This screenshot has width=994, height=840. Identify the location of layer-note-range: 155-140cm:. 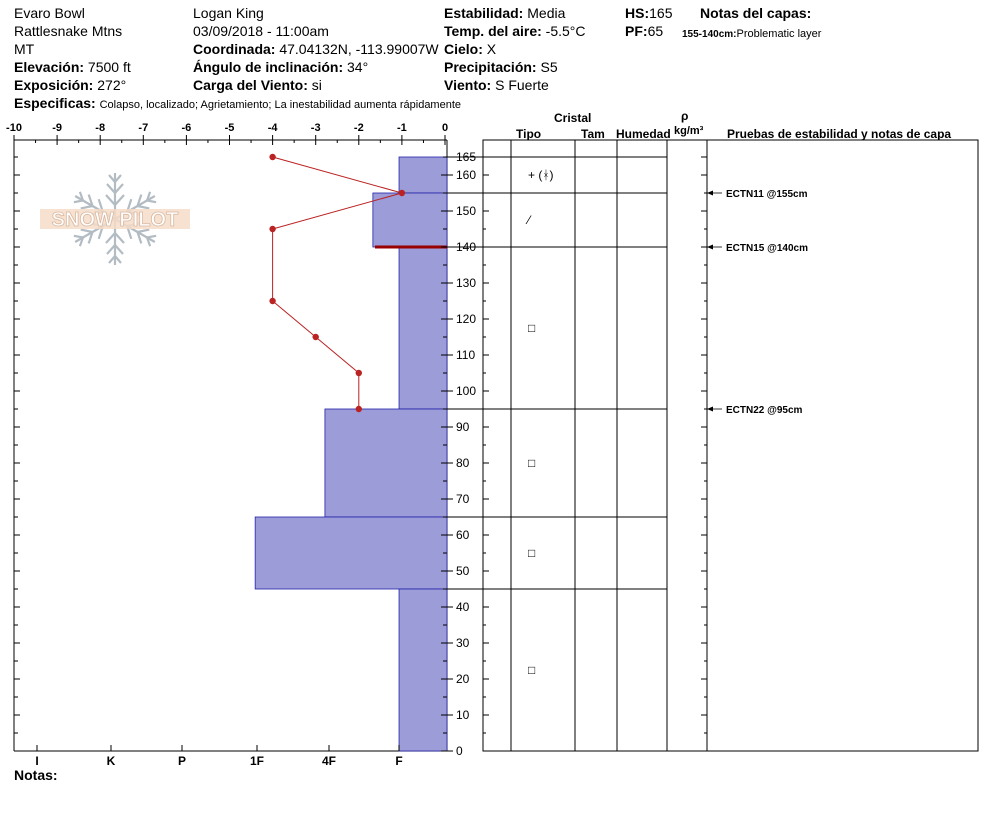
(709, 34).